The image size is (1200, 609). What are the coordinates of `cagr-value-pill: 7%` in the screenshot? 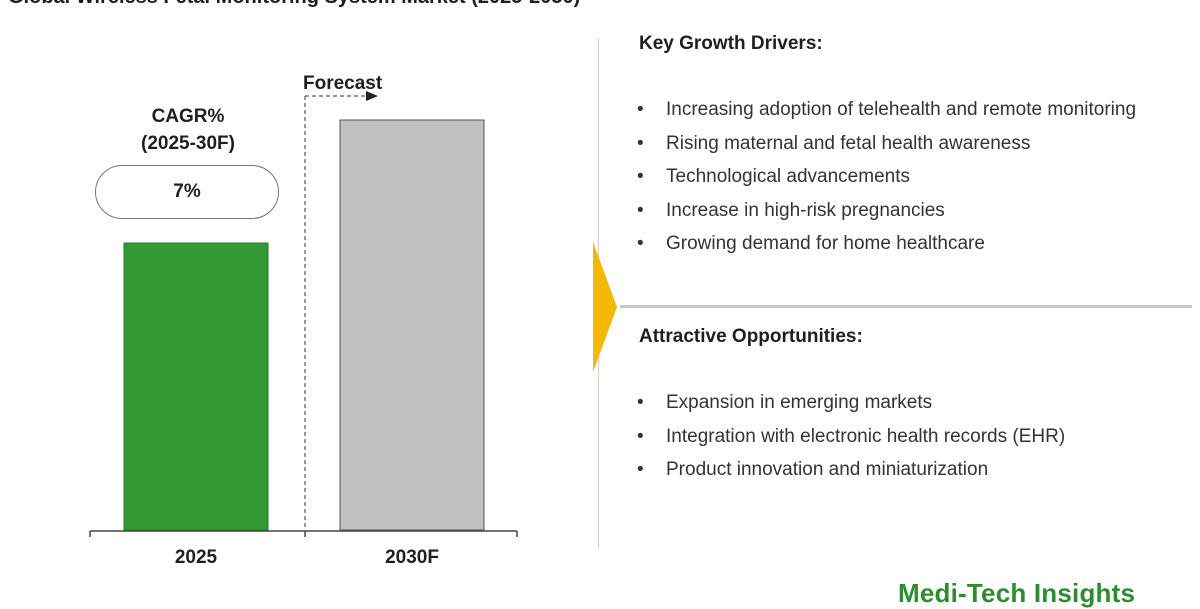 It's located at (187, 192).